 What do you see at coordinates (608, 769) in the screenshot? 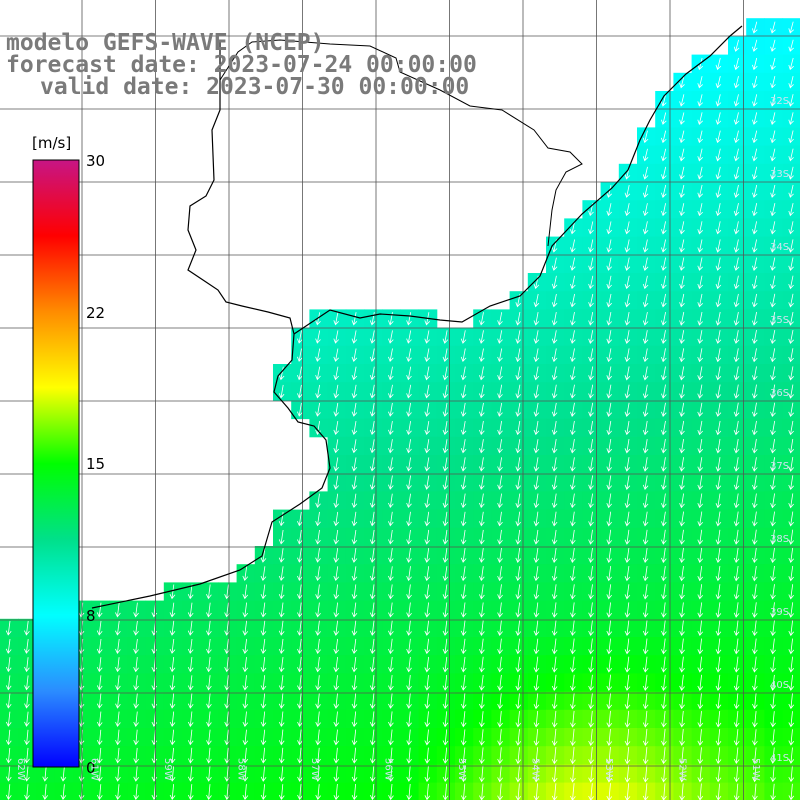
I see `longitude-label: 53W` at bounding box center [608, 769].